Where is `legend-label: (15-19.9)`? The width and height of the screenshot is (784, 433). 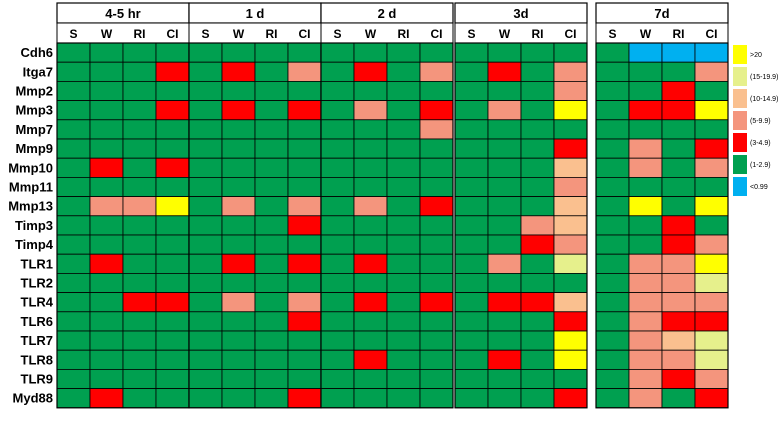
legend-label: (15-19.9) is located at coordinates (764, 77).